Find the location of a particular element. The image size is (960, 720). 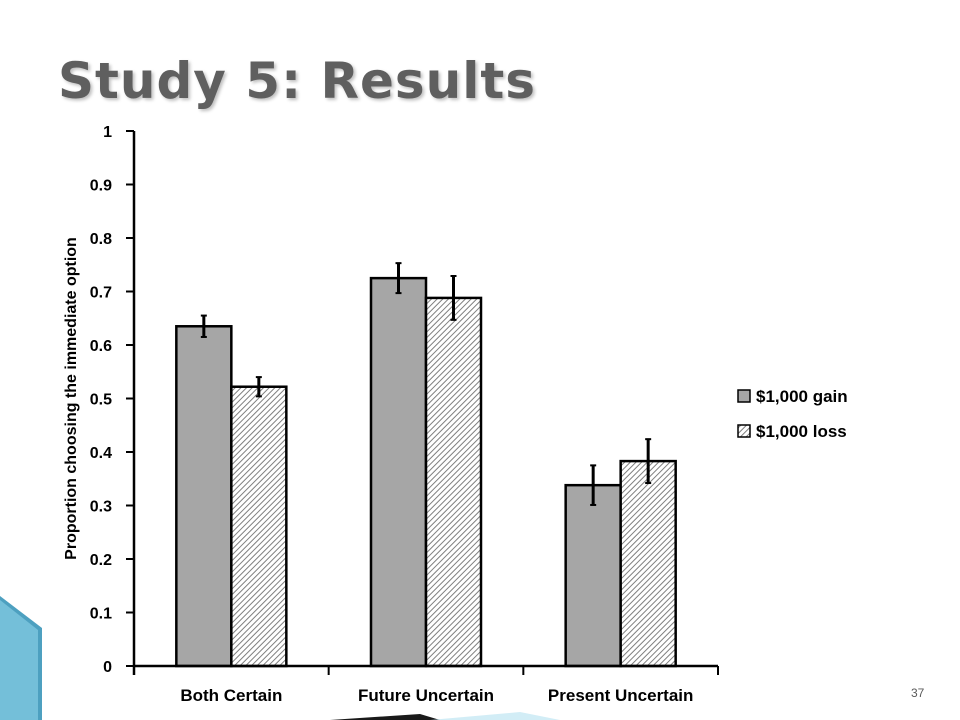

slide-number: 37 is located at coordinates (918, 693).